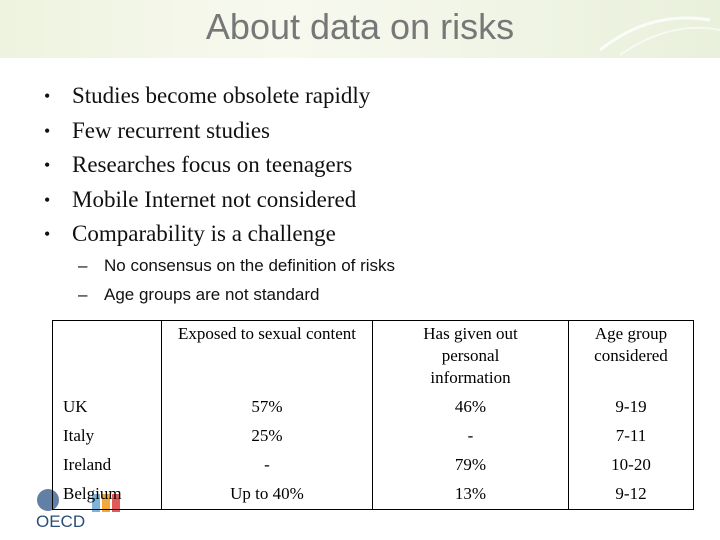 This screenshot has height=540, width=720. Describe the element at coordinates (236, 267) in the screenshot. I see `sub-bullet: No consensus on the definition of risks` at that location.